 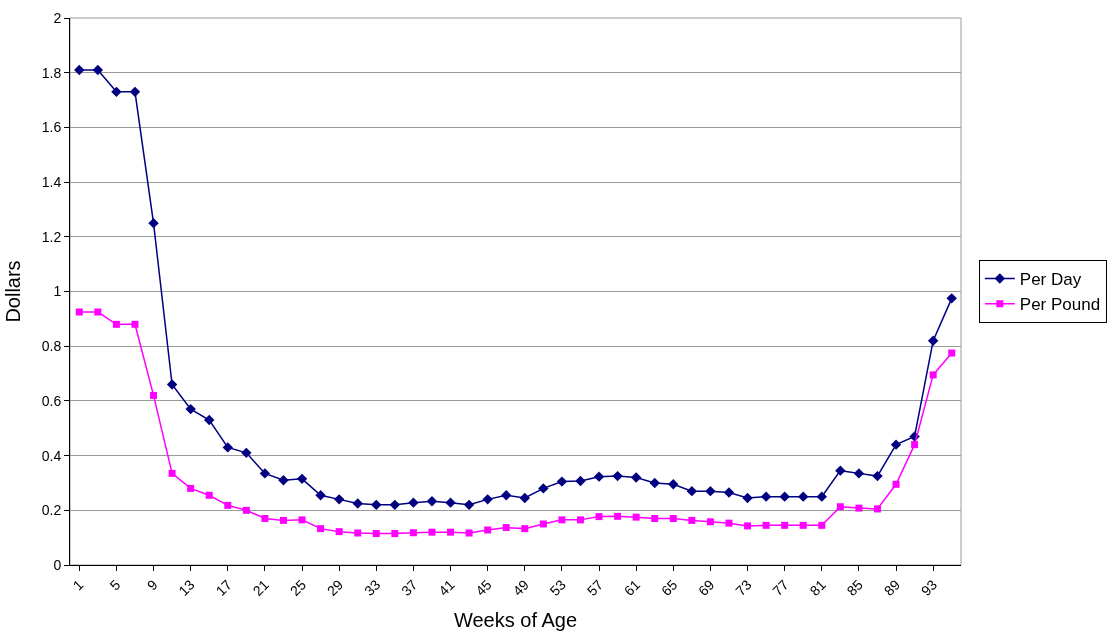 What do you see at coordinates (335, 587) in the screenshot?
I see `x-tick-label: 29` at bounding box center [335, 587].